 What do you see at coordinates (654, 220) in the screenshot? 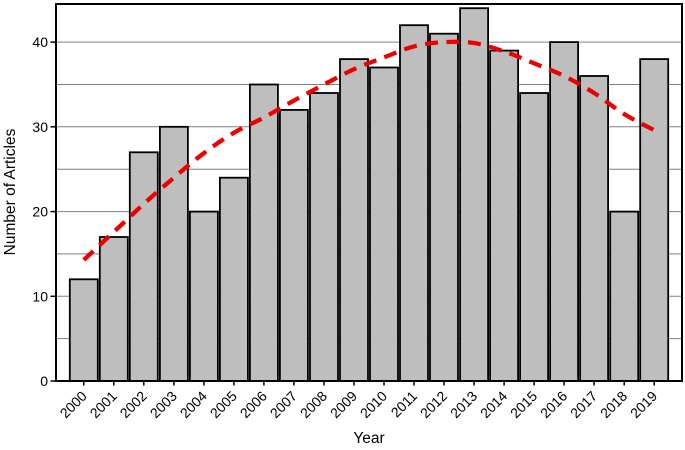
I see `bar-2019` at bounding box center [654, 220].